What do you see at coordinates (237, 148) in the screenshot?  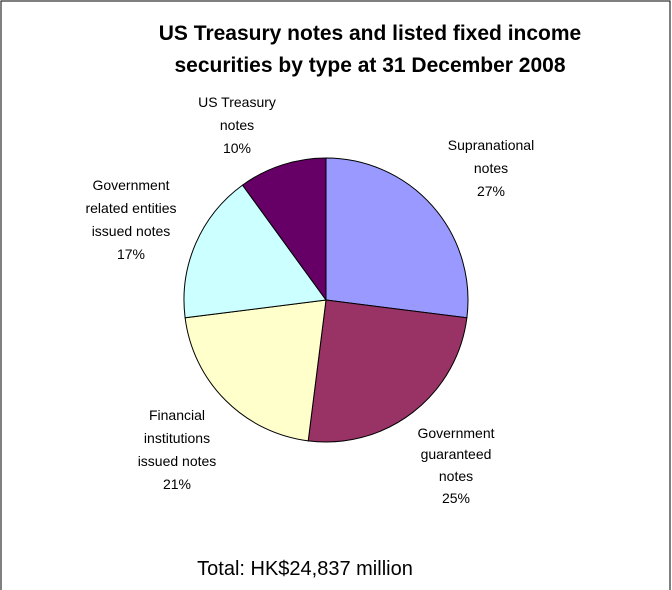 I see `slice-percent-label: 10%` at bounding box center [237, 148].